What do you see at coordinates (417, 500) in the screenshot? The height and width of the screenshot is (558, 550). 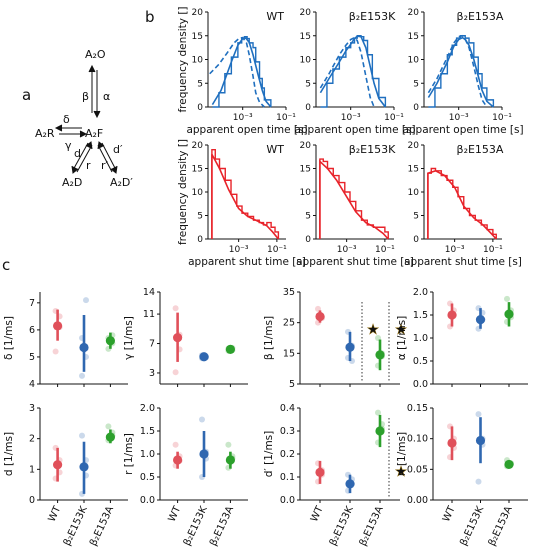 I see `y-tick-label: 0.00` at bounding box center [417, 500].